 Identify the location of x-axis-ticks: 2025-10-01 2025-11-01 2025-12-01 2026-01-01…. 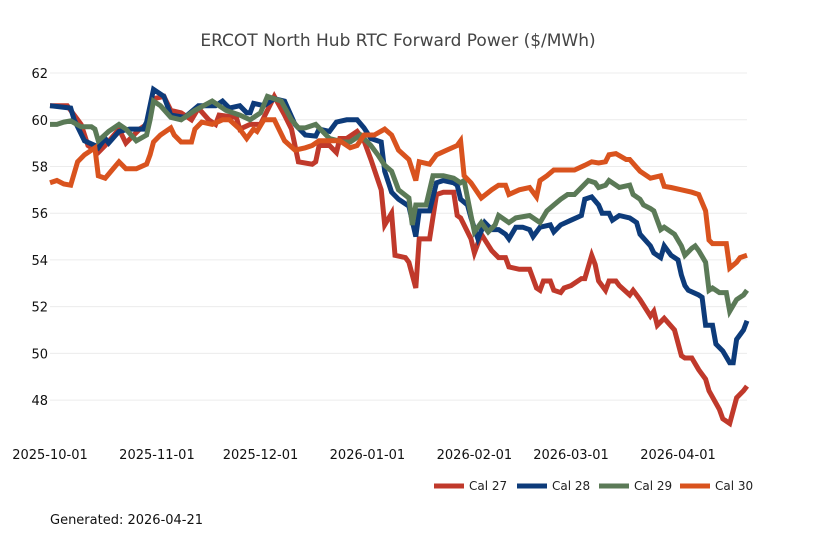
(364, 455).